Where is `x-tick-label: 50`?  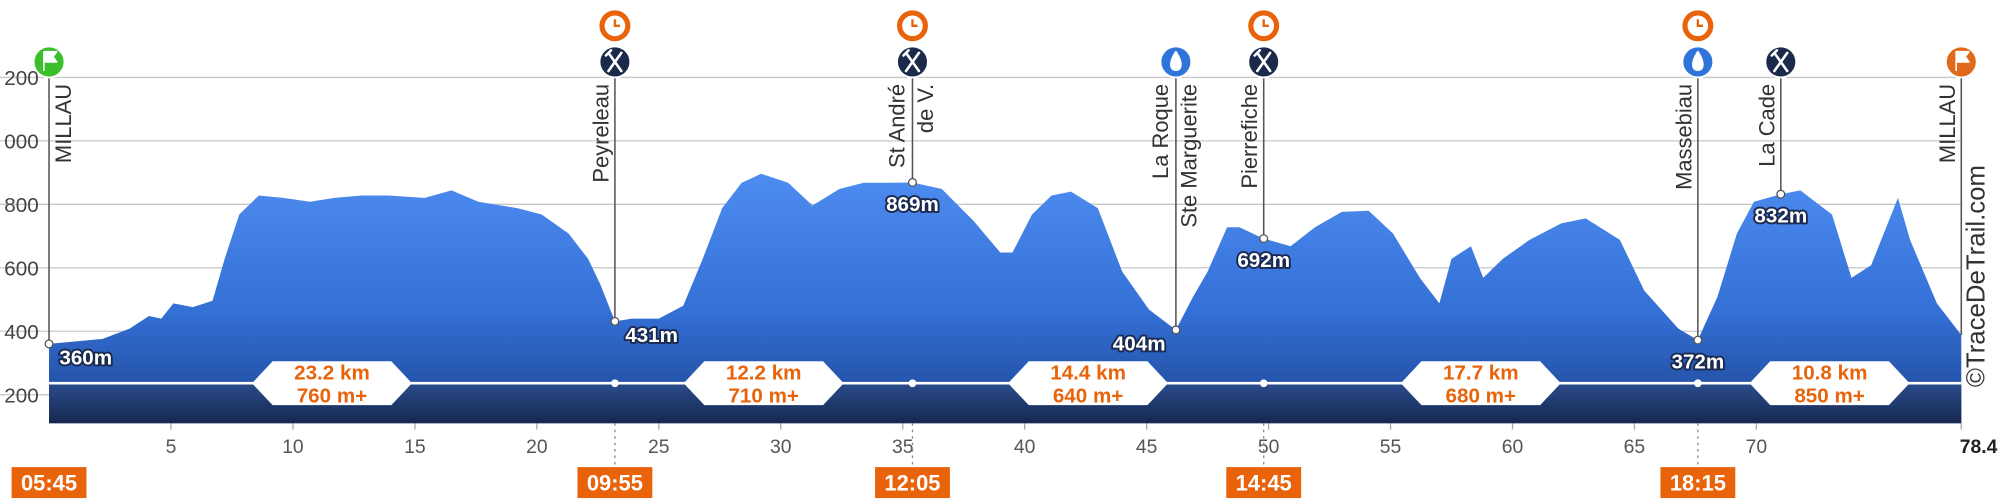 x-tick-label: 50 is located at coordinates (1269, 447).